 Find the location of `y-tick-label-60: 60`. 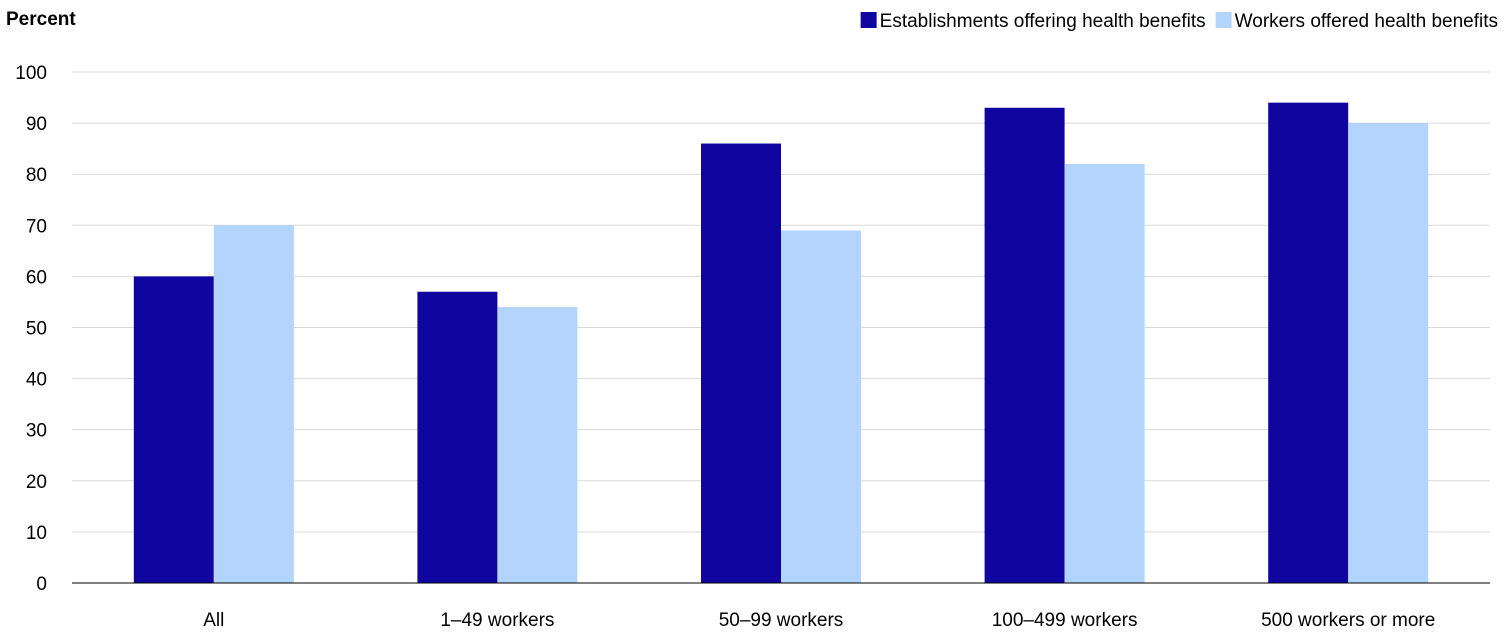

y-tick-label-60: 60 is located at coordinates (36, 277).